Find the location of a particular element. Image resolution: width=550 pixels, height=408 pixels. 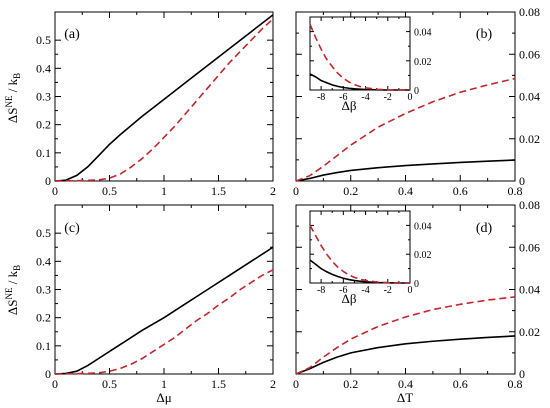

panel-d-ytick-label-2: 0.04 is located at coordinates (529, 290).